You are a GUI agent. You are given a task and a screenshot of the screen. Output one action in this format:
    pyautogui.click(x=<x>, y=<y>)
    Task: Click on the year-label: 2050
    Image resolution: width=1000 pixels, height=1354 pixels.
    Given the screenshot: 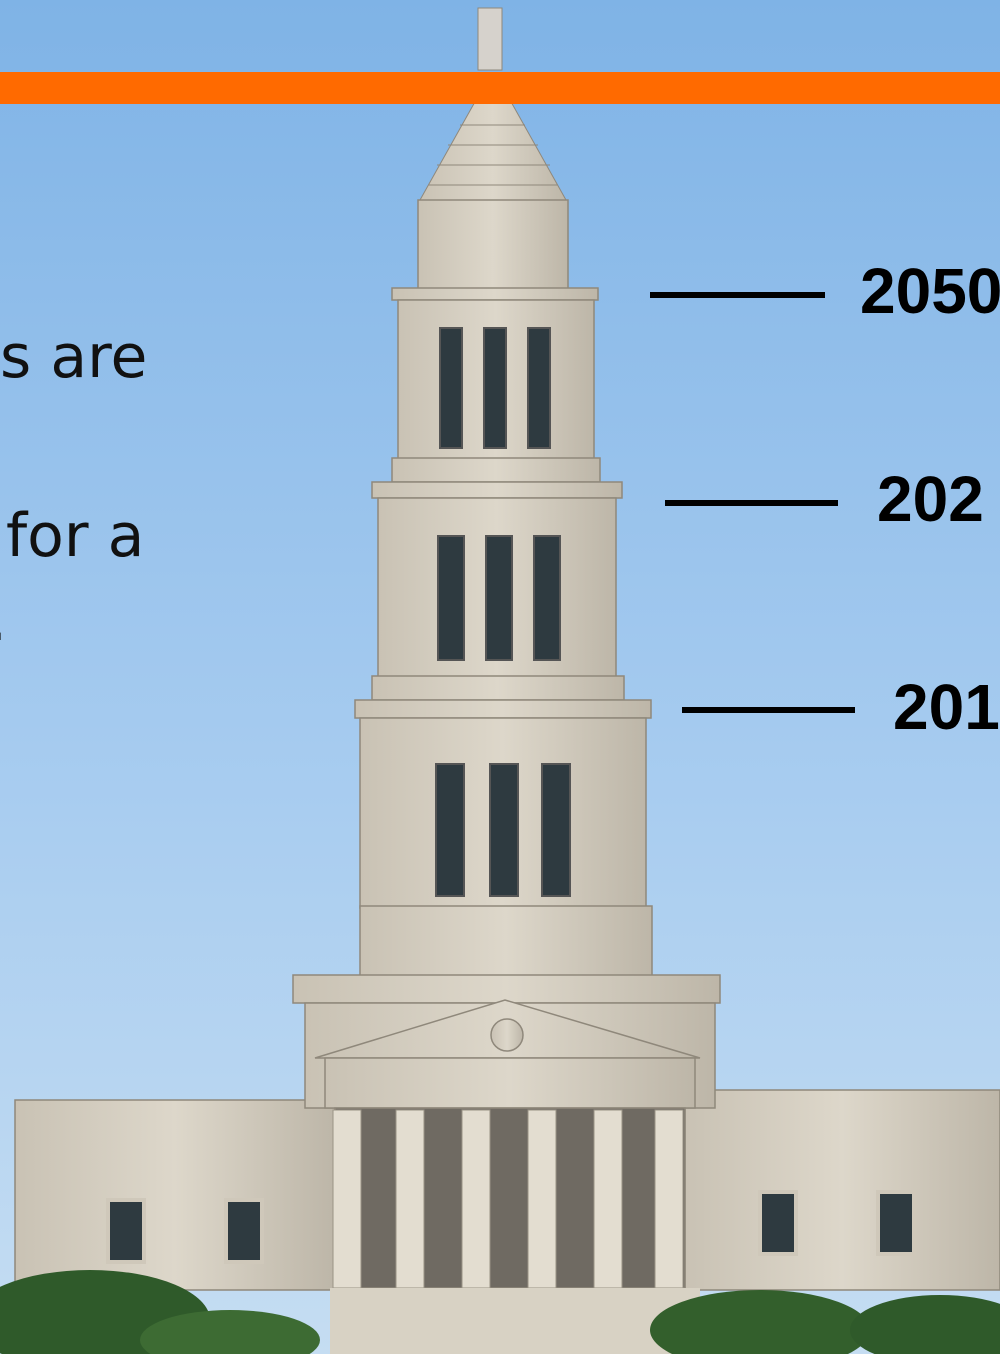 What is the action you would take?
    pyautogui.click(x=930, y=291)
    